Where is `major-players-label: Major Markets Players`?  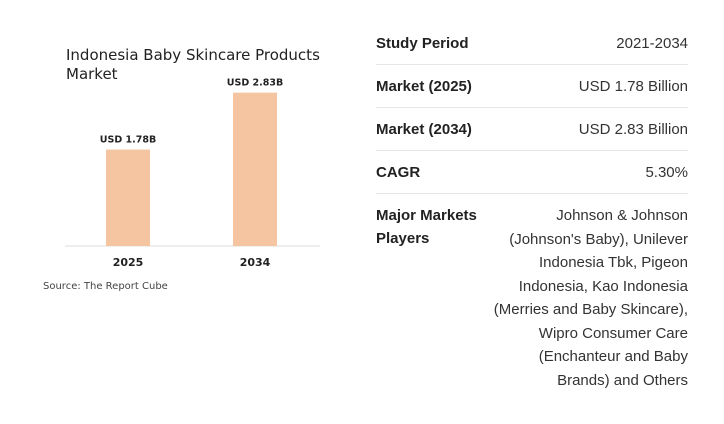
major-players-label: Major Markets Players is located at coordinates (426, 227).